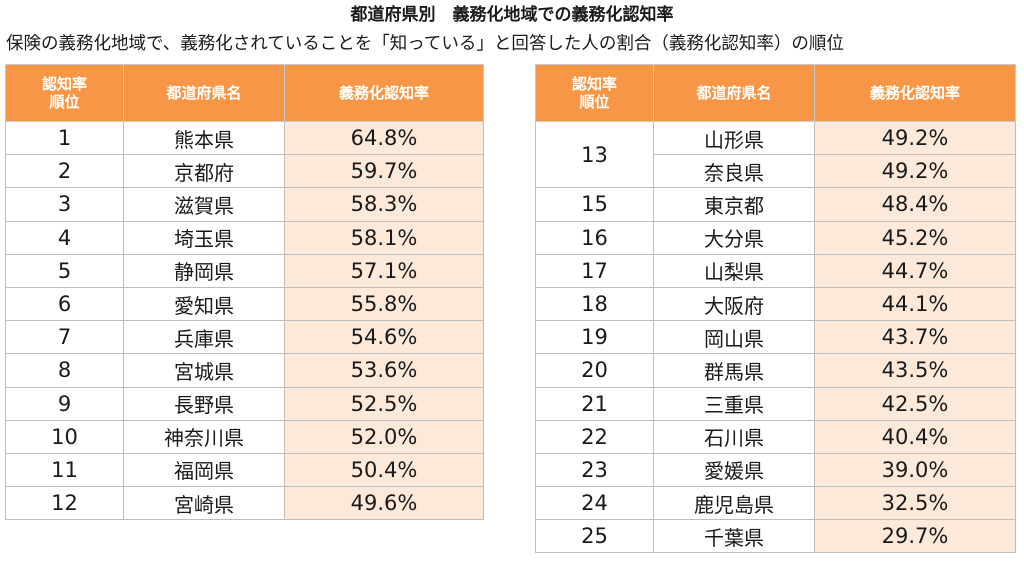 This screenshot has height=567, width=1024. Describe the element at coordinates (915, 403) in the screenshot. I see `rate-cell: 42.5%` at that location.